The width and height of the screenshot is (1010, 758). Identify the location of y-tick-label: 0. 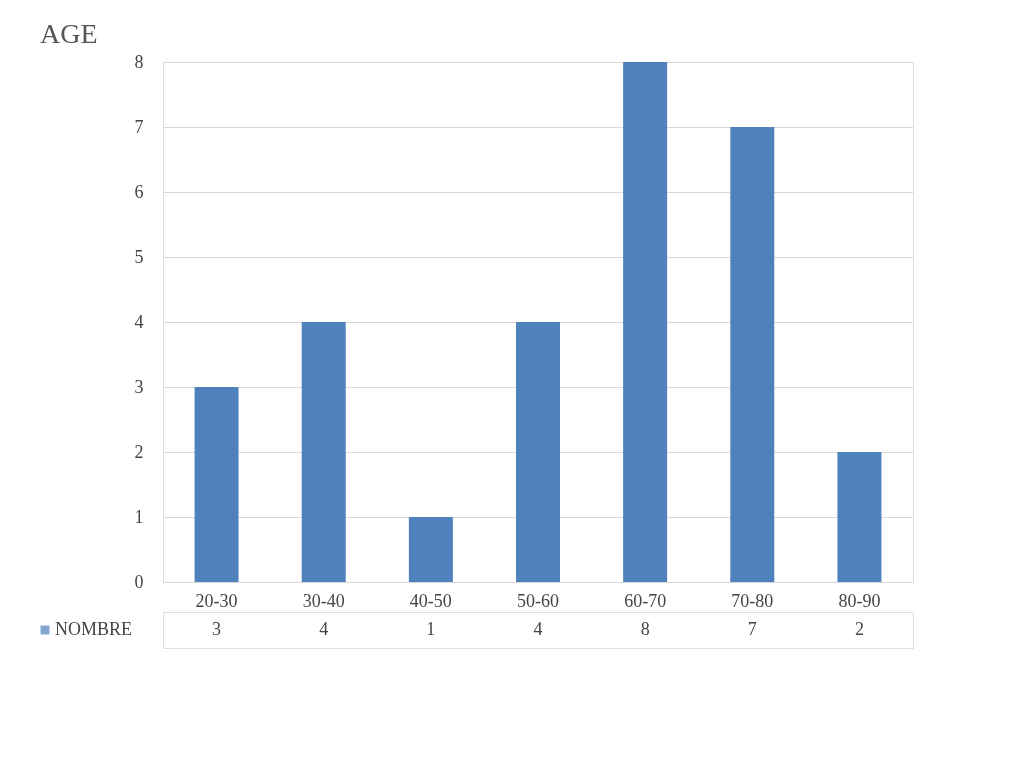
(139, 581).